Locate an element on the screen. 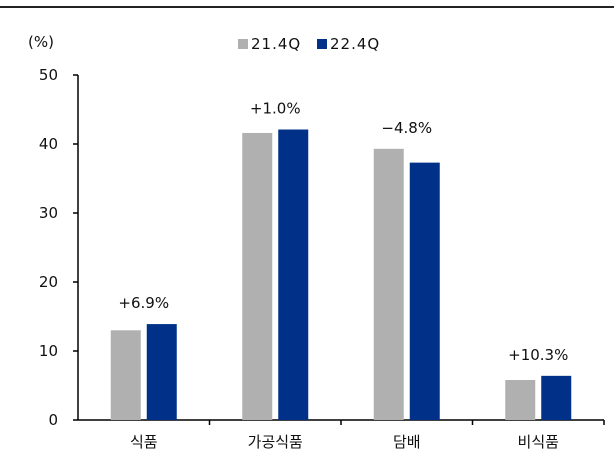 The height and width of the screenshot is (459, 614). y-tick-label: 50 is located at coordinates (48, 75).